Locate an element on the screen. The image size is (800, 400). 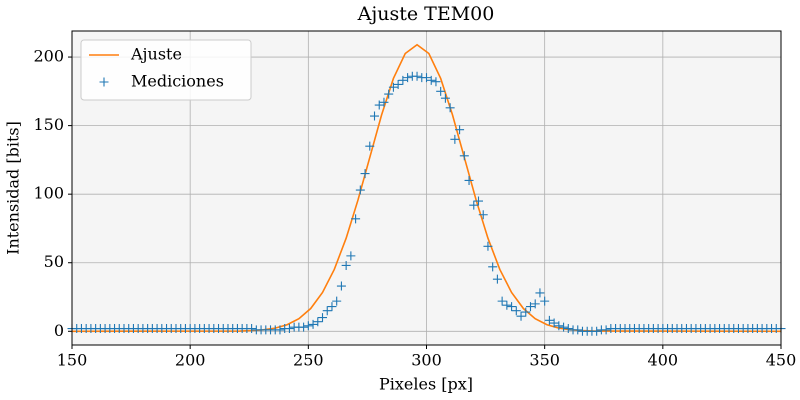
legend: Ajuste Mediciones is located at coordinates (166, 70).